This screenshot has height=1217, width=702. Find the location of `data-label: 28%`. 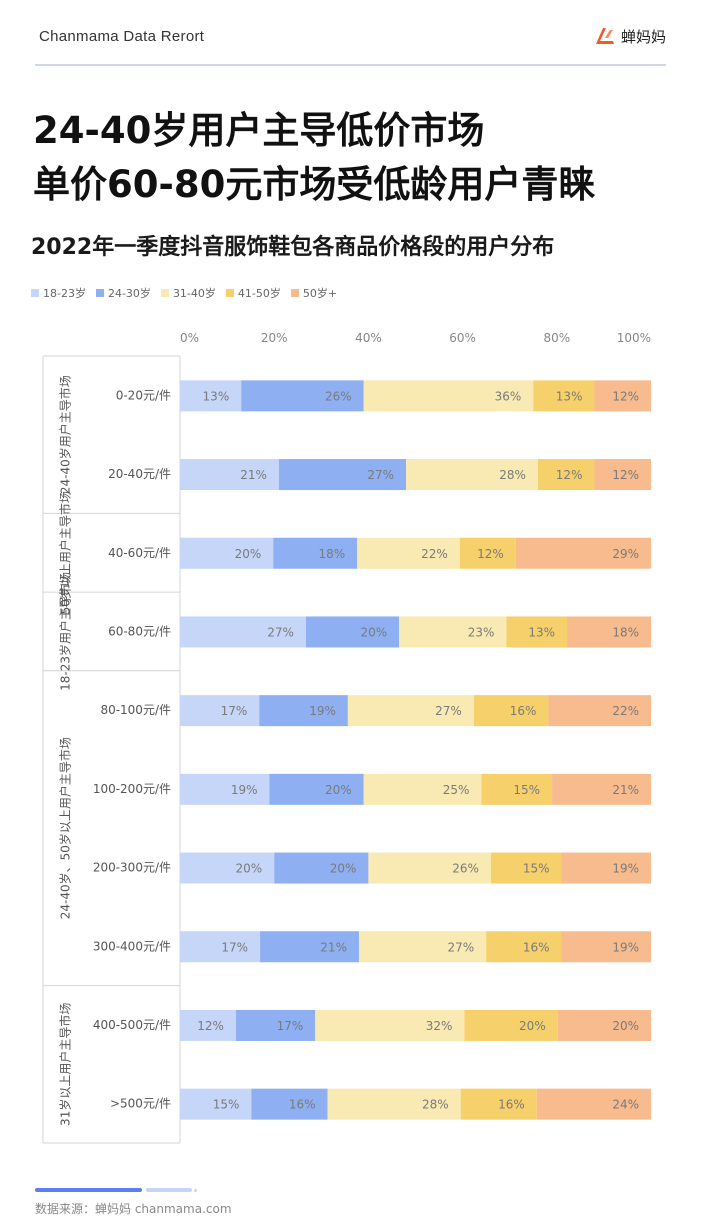

data-label: 28% is located at coordinates (512, 475).